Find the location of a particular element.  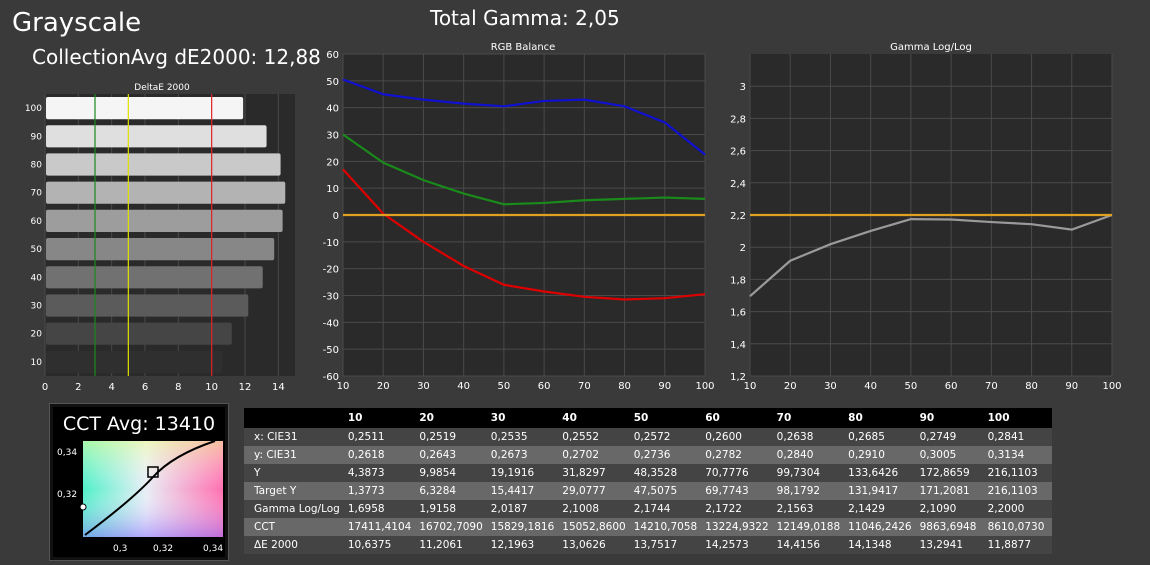

table-cell: 133,6426 is located at coordinates (880, 473).